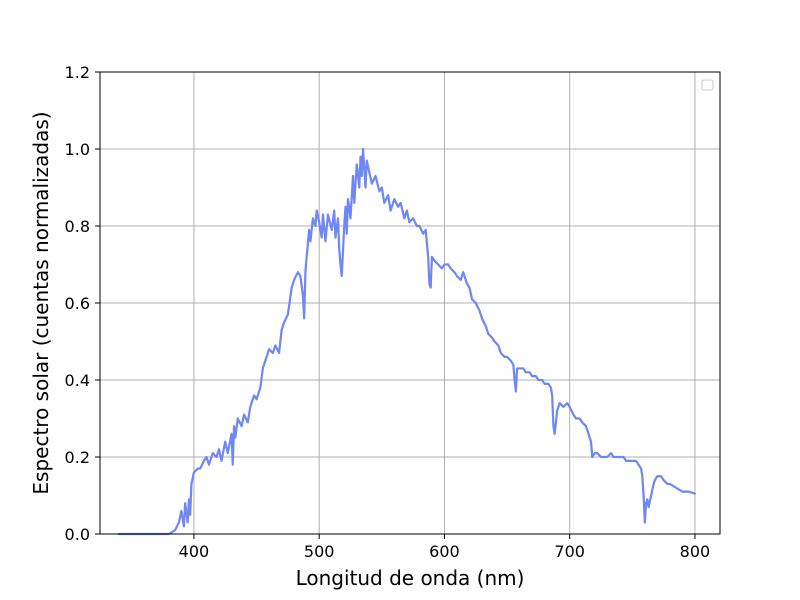  Describe the element at coordinates (77, 72) in the screenshot. I see `y-tick-label: 1.2` at that location.